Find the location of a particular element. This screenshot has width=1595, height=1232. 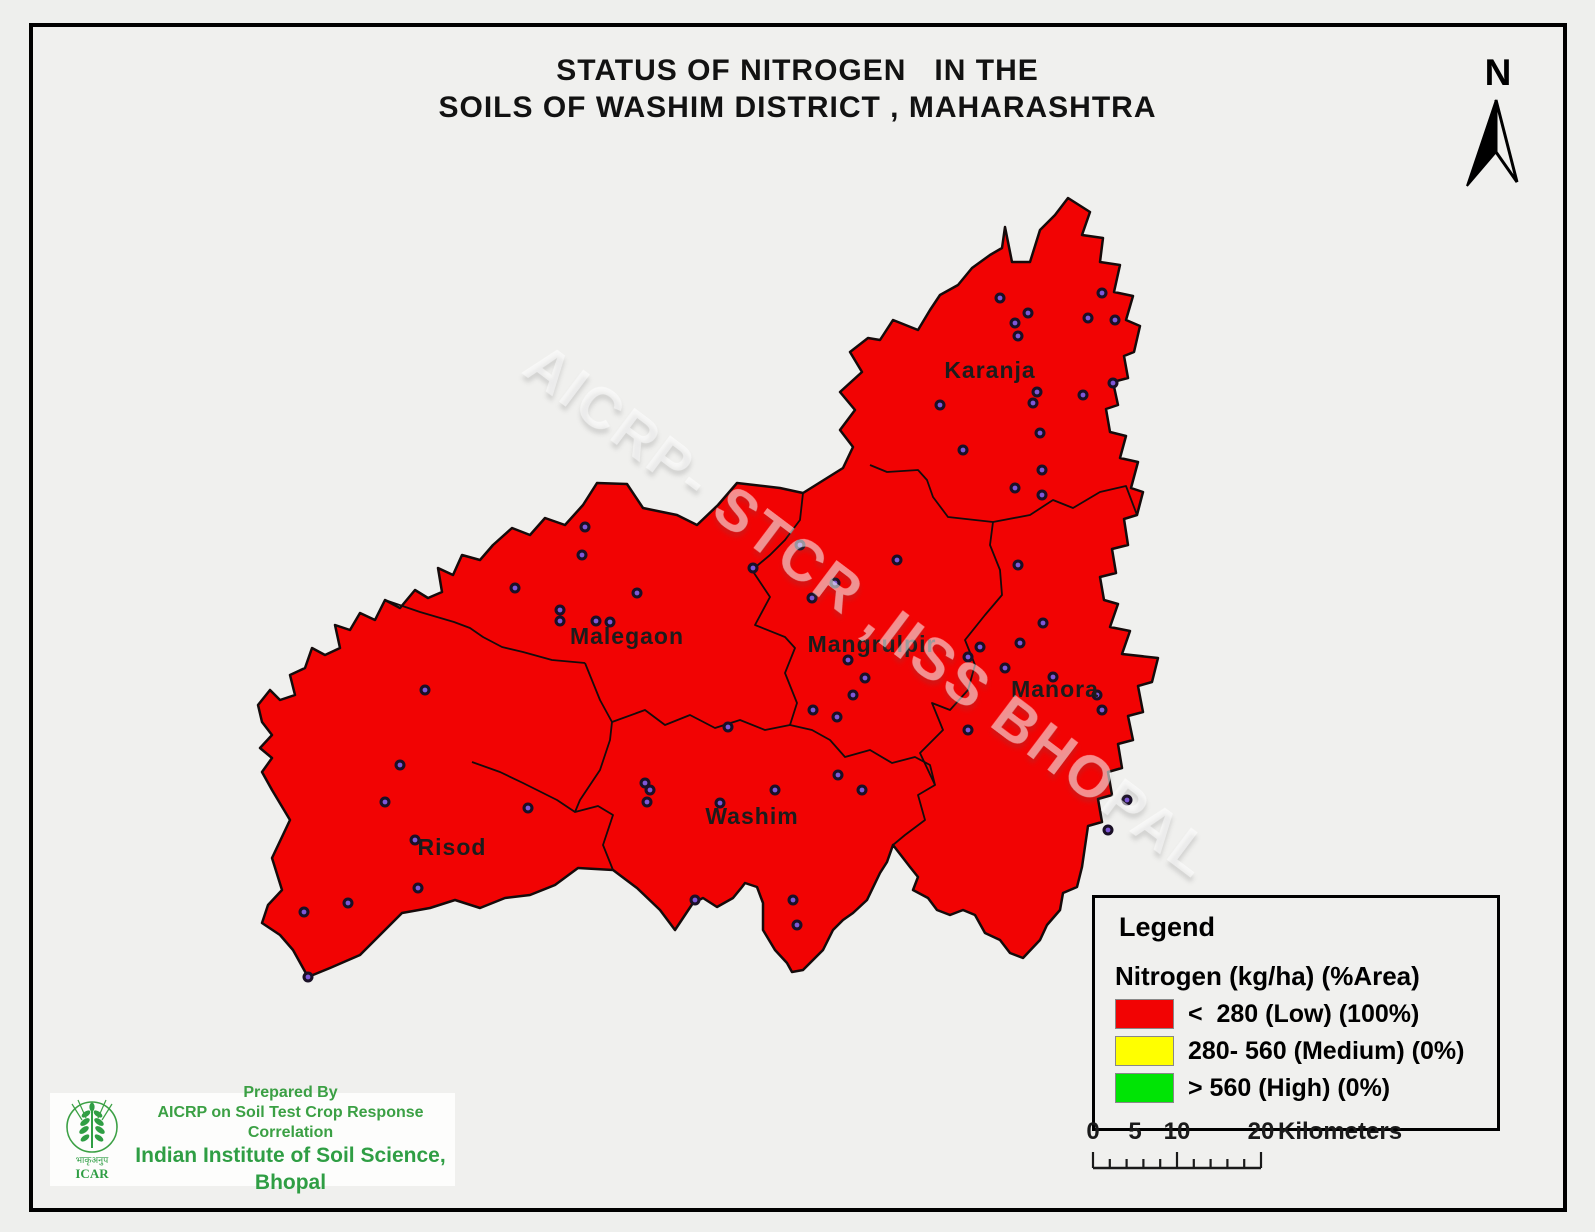

institute-line: Indian Institute of Soil Science, Bhopal is located at coordinates (290, 1169).